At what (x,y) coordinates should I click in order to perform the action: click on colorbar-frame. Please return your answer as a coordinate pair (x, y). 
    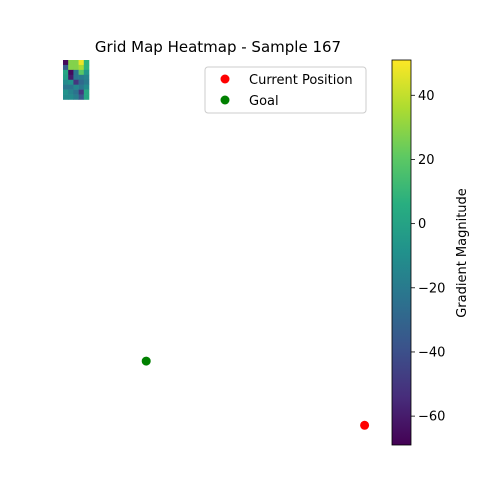
    Looking at the image, I should click on (401, 252).